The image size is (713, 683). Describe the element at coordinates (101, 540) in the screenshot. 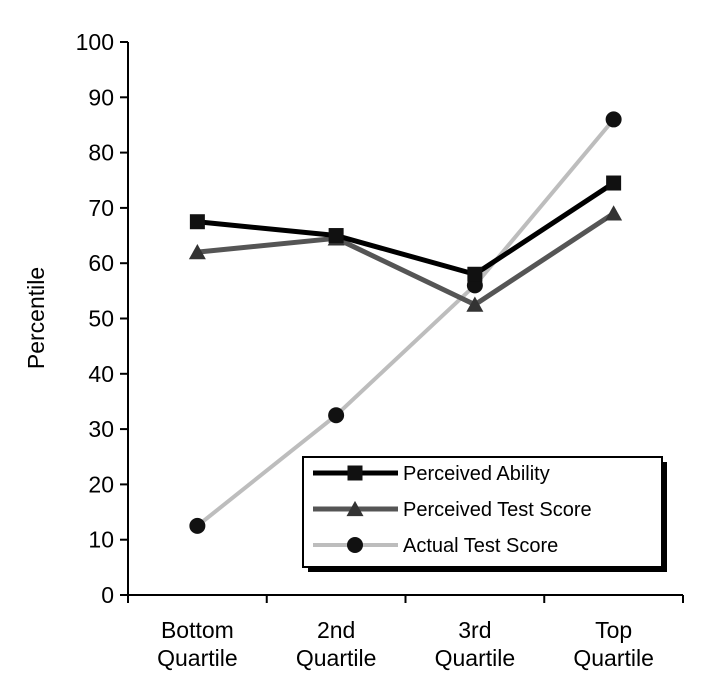

I see `y-tick-label: 10` at that location.